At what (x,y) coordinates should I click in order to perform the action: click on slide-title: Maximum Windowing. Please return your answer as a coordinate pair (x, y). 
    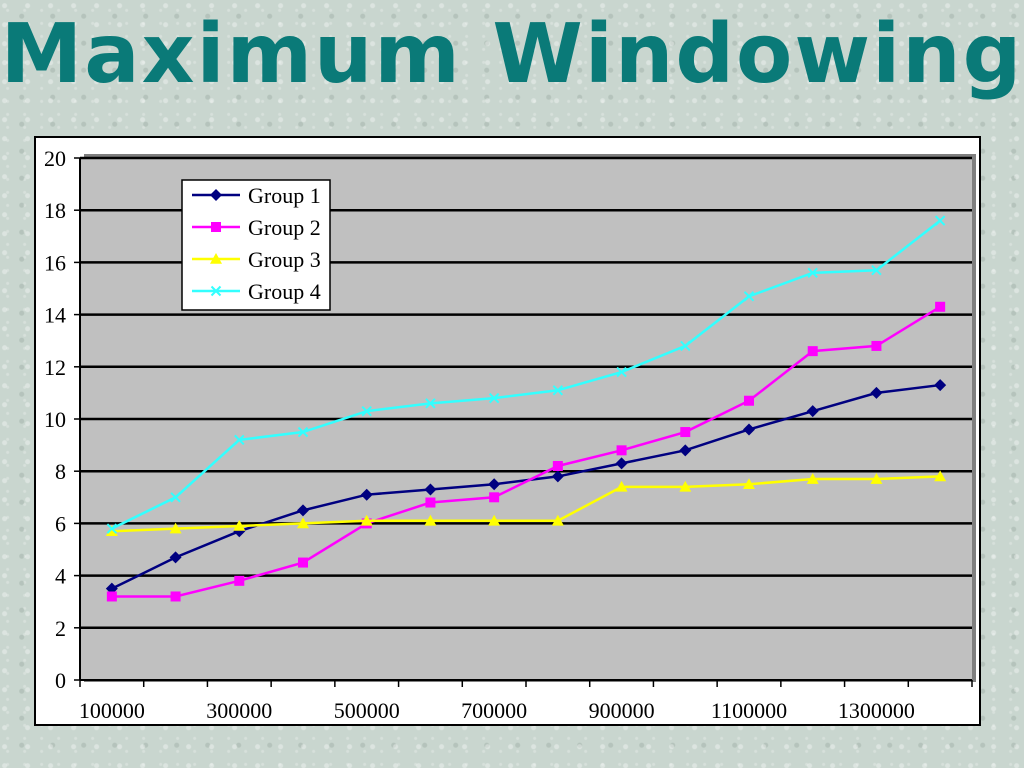
    Looking at the image, I should click on (512, 54).